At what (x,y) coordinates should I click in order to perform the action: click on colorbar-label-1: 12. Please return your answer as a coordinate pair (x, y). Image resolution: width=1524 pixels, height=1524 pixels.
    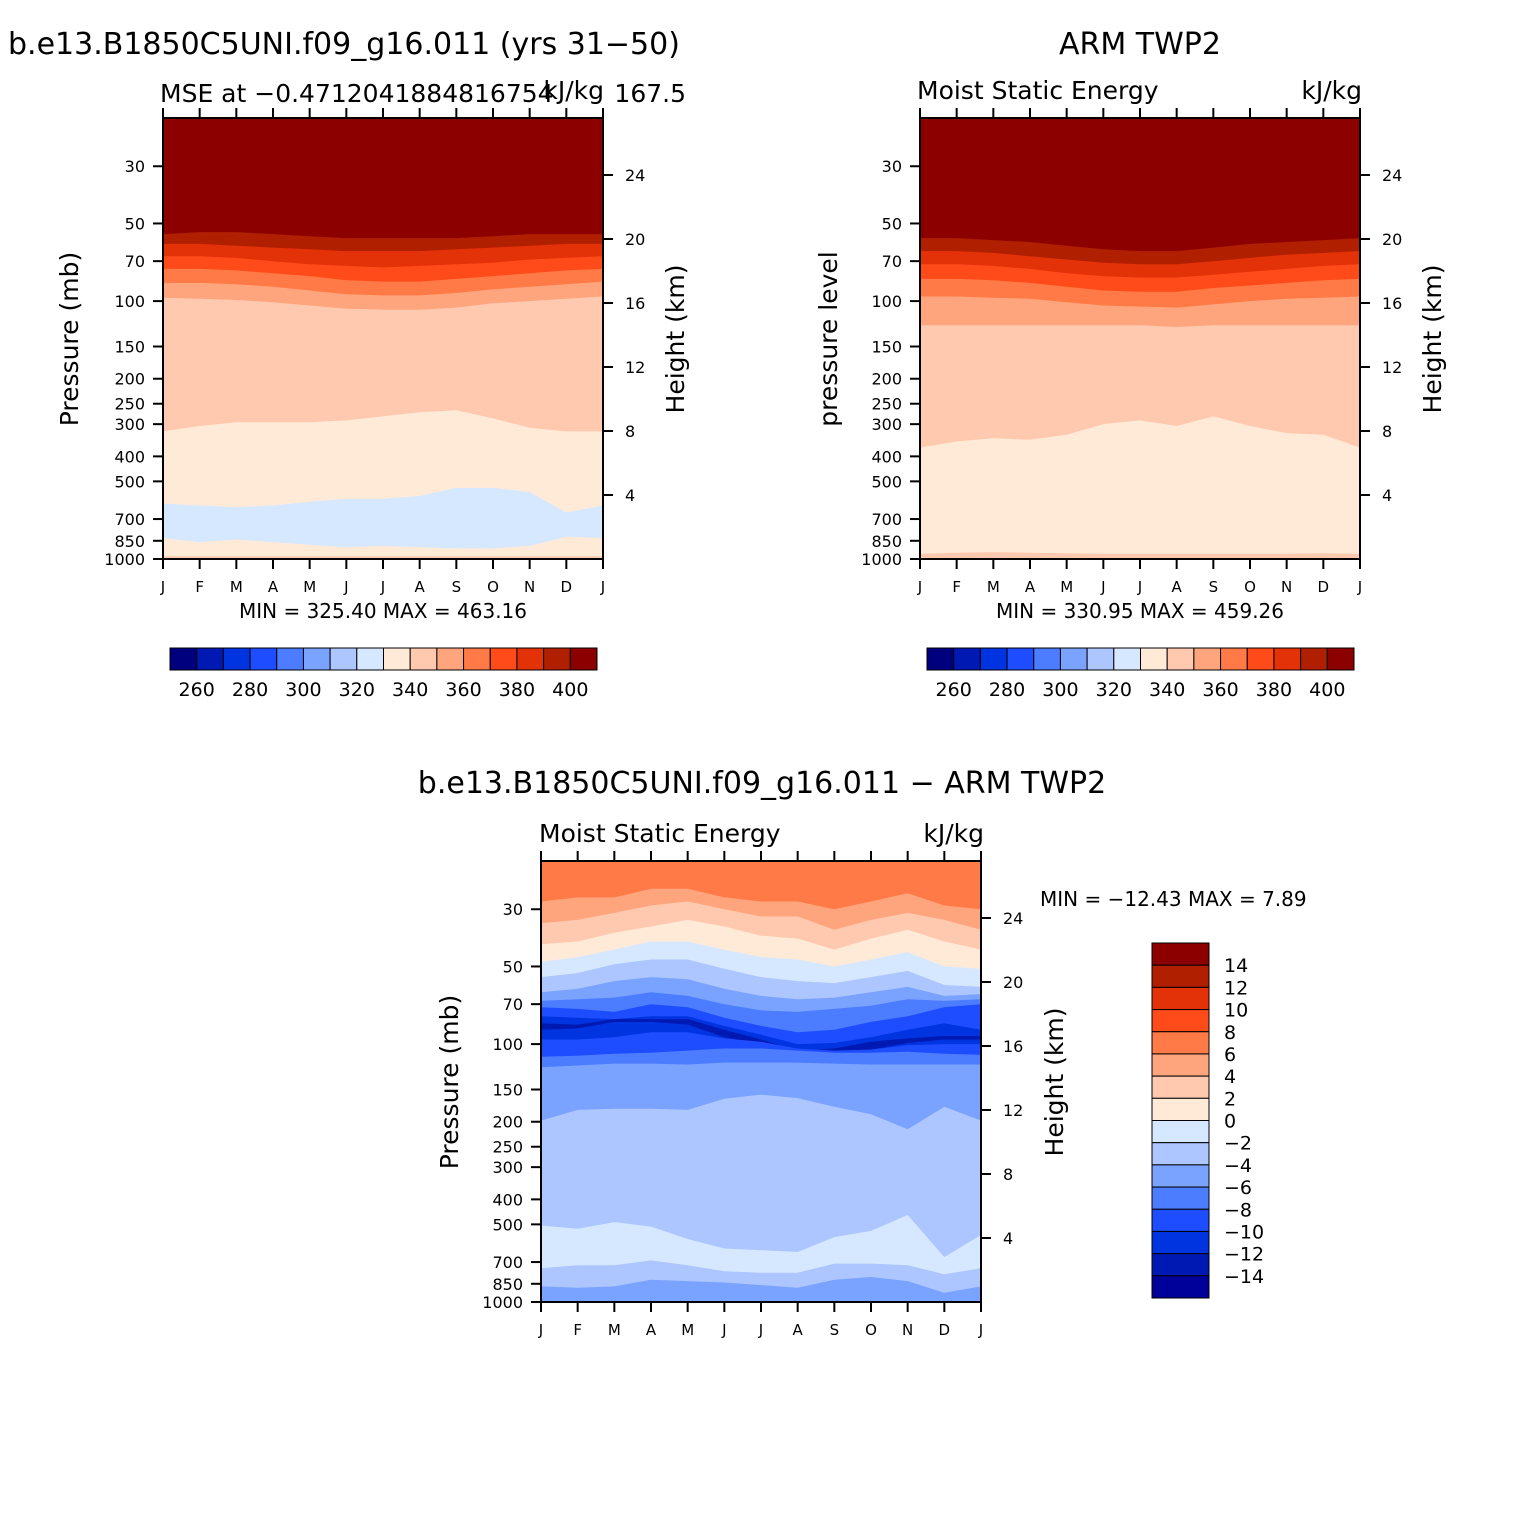
    Looking at the image, I should click on (1236, 988).